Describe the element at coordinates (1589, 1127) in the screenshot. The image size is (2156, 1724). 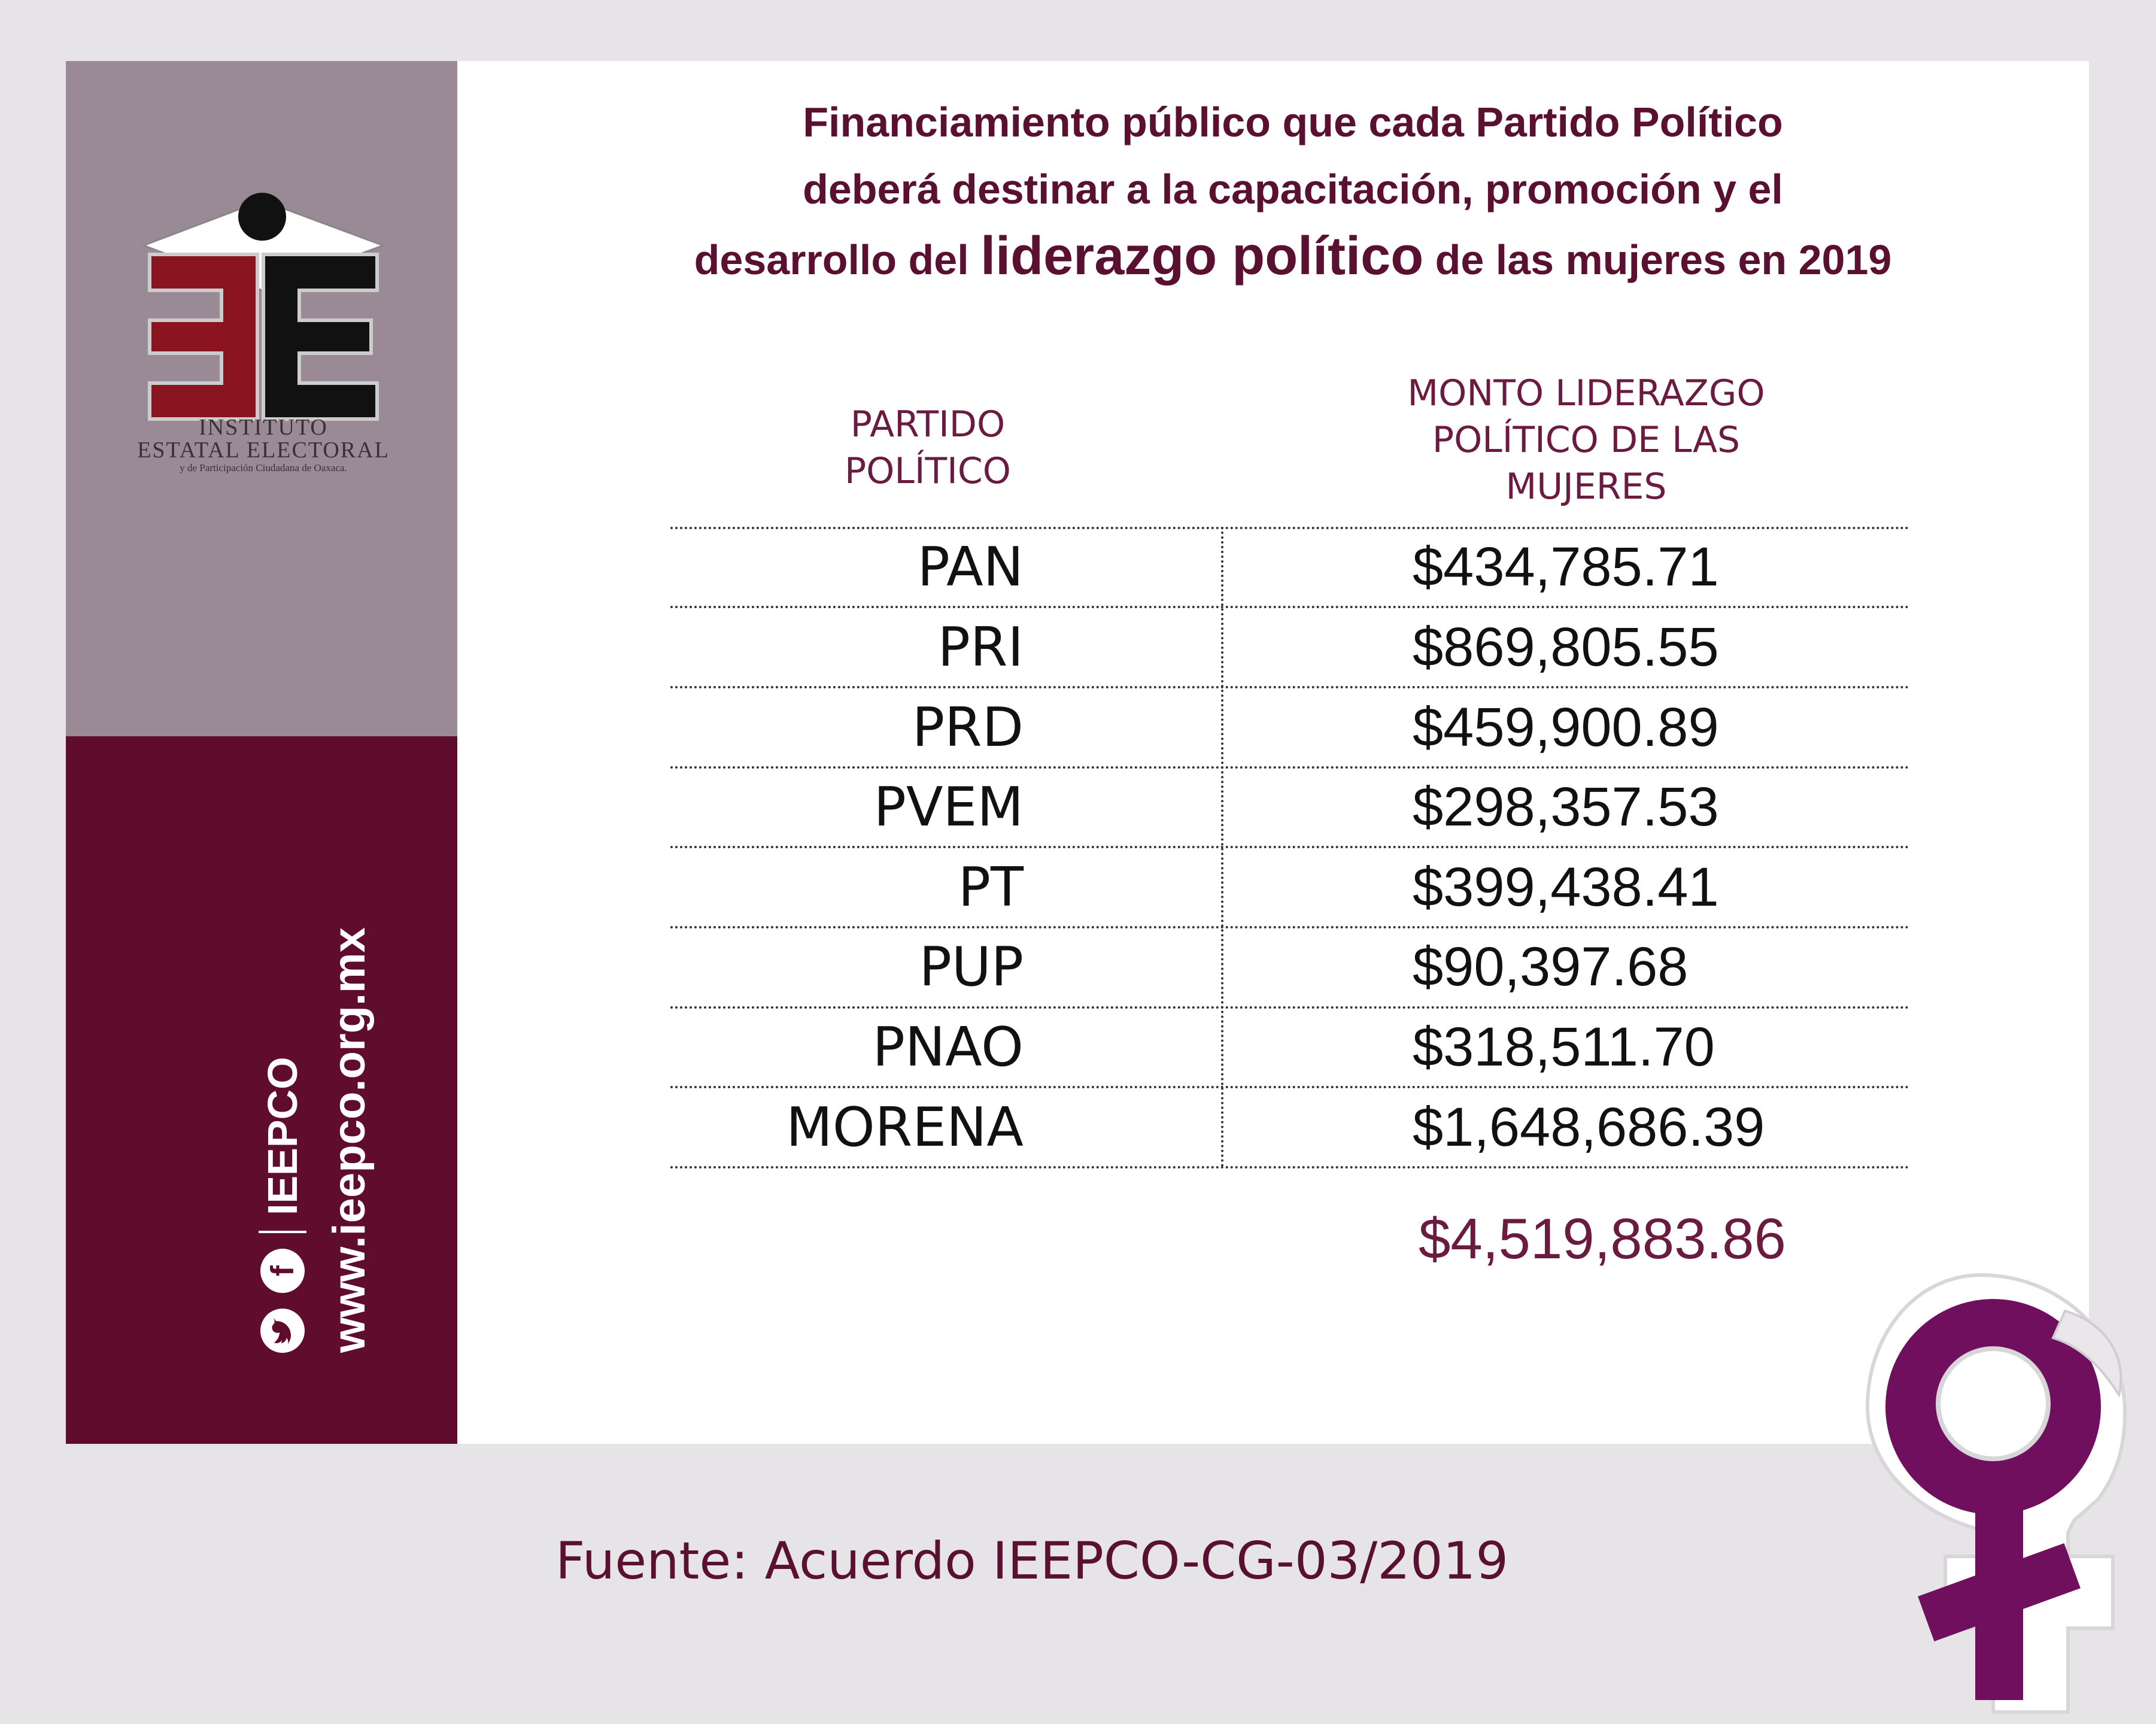
I see `amount-cell: $1,648,686.39` at that location.